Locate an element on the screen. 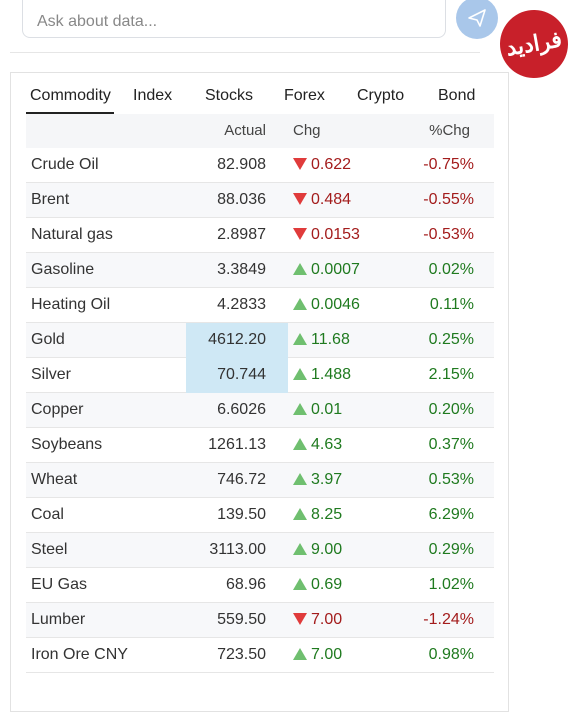 The height and width of the screenshot is (712, 580). percent-change: 0.02% is located at coordinates (451, 269).